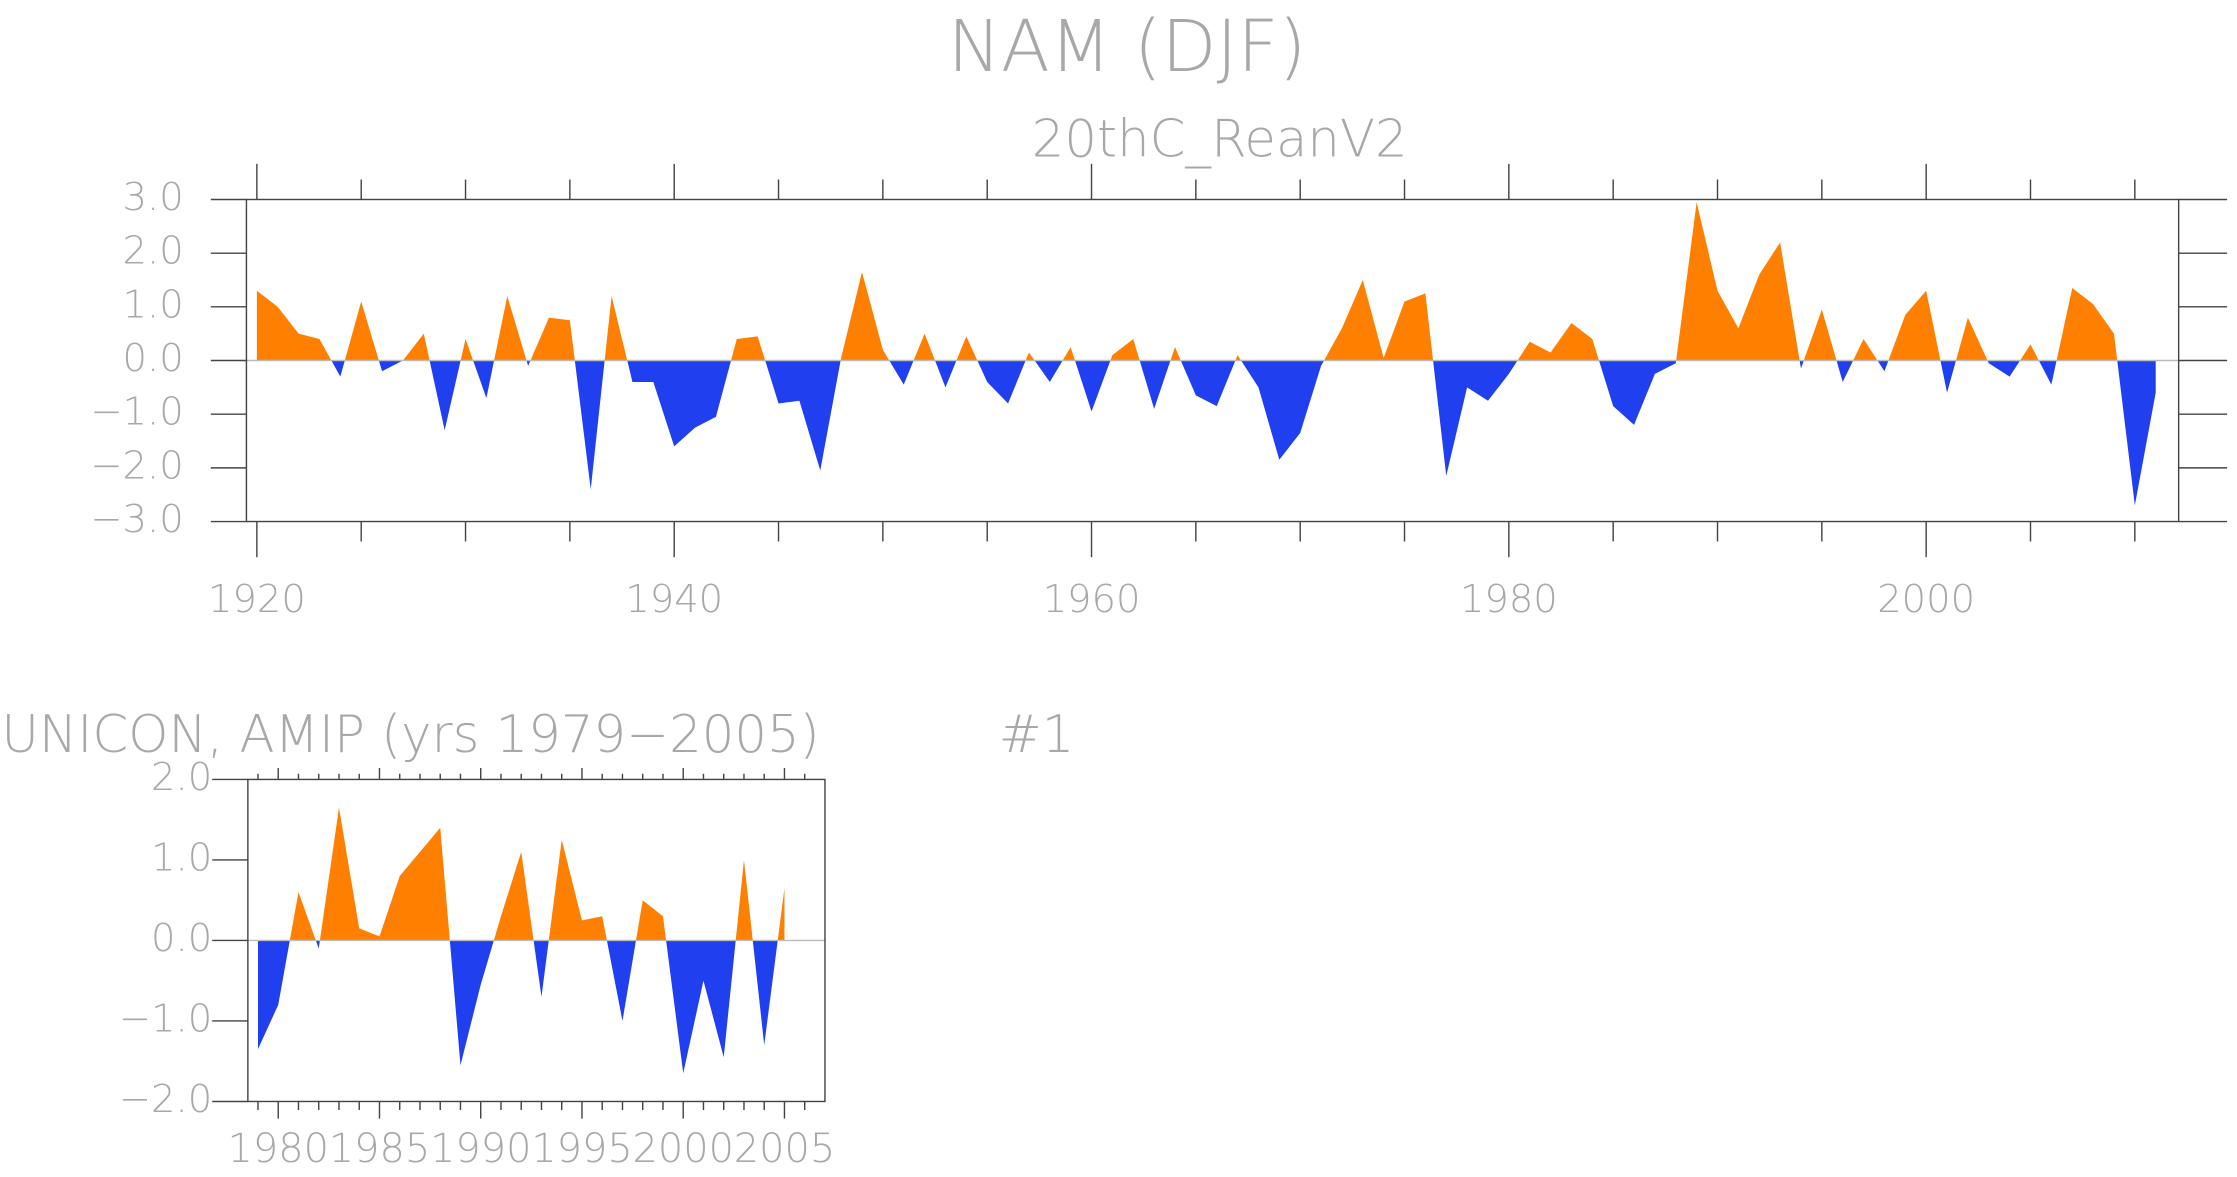  What do you see at coordinates (379, 1149) in the screenshot?
I see `x-tick-label: 1985` at bounding box center [379, 1149].